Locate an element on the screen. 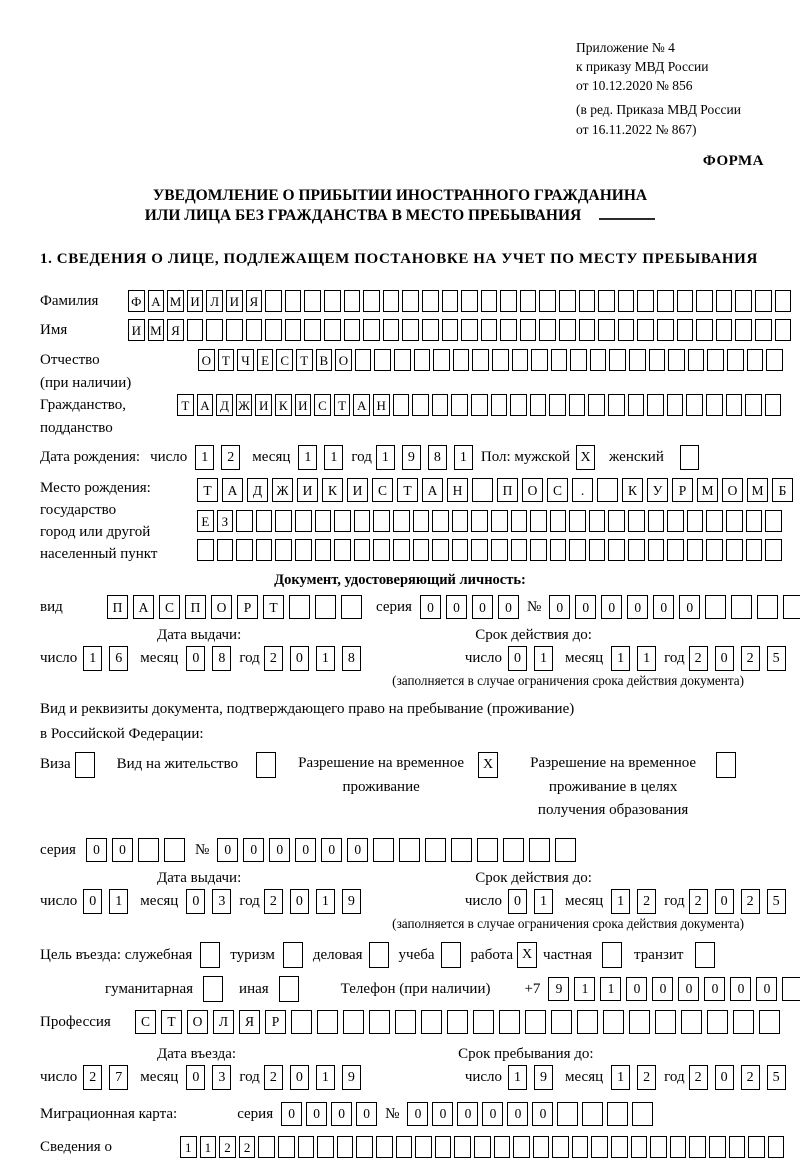  purpose-official-checkbox is located at coordinates (210, 955).